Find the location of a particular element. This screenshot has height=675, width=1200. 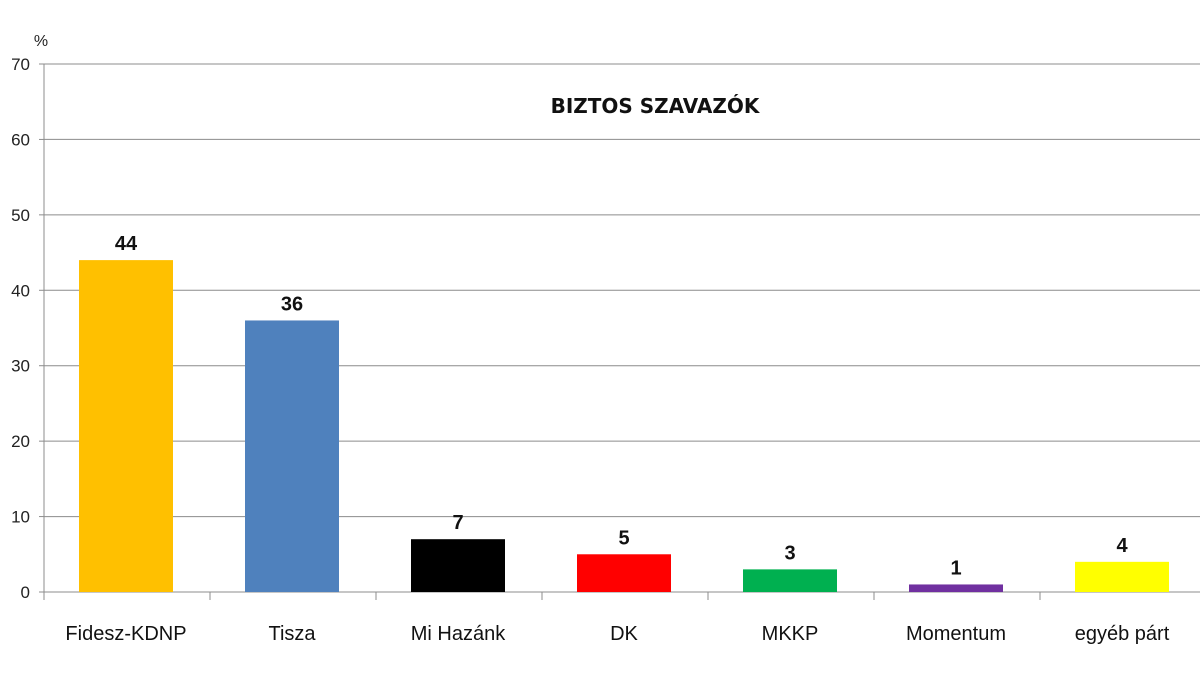

data-label: 4 is located at coordinates (1122, 546).